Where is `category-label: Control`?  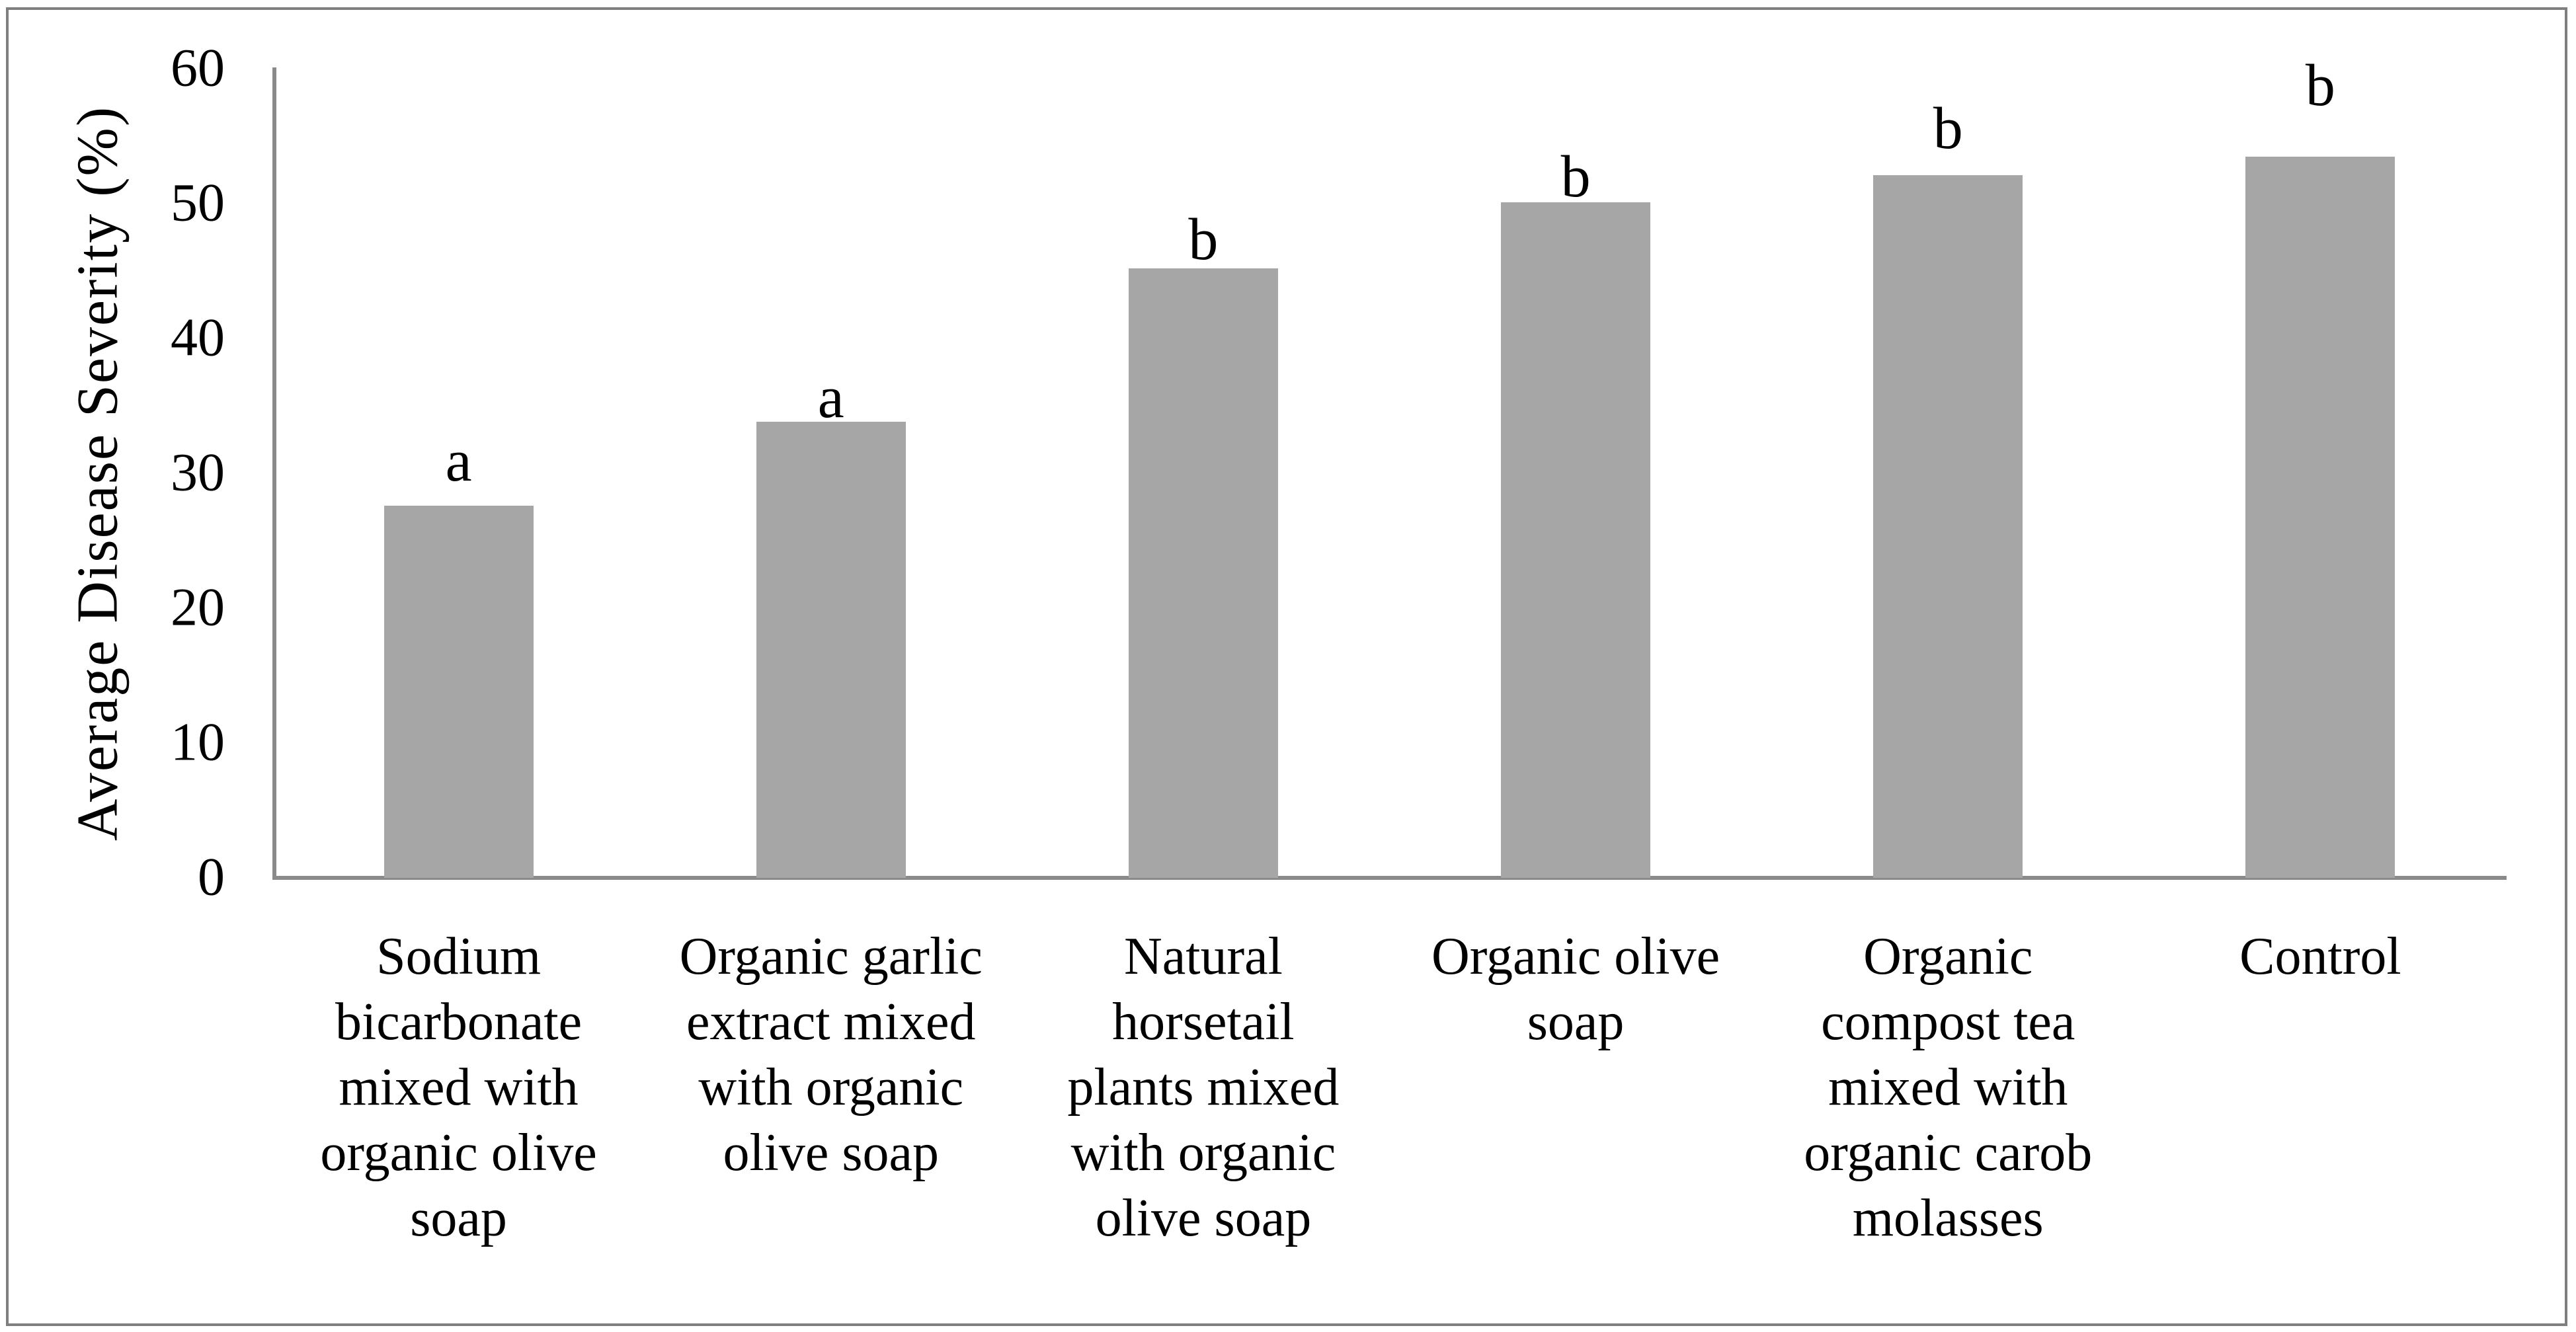 category-label: Control is located at coordinates (2320, 956).